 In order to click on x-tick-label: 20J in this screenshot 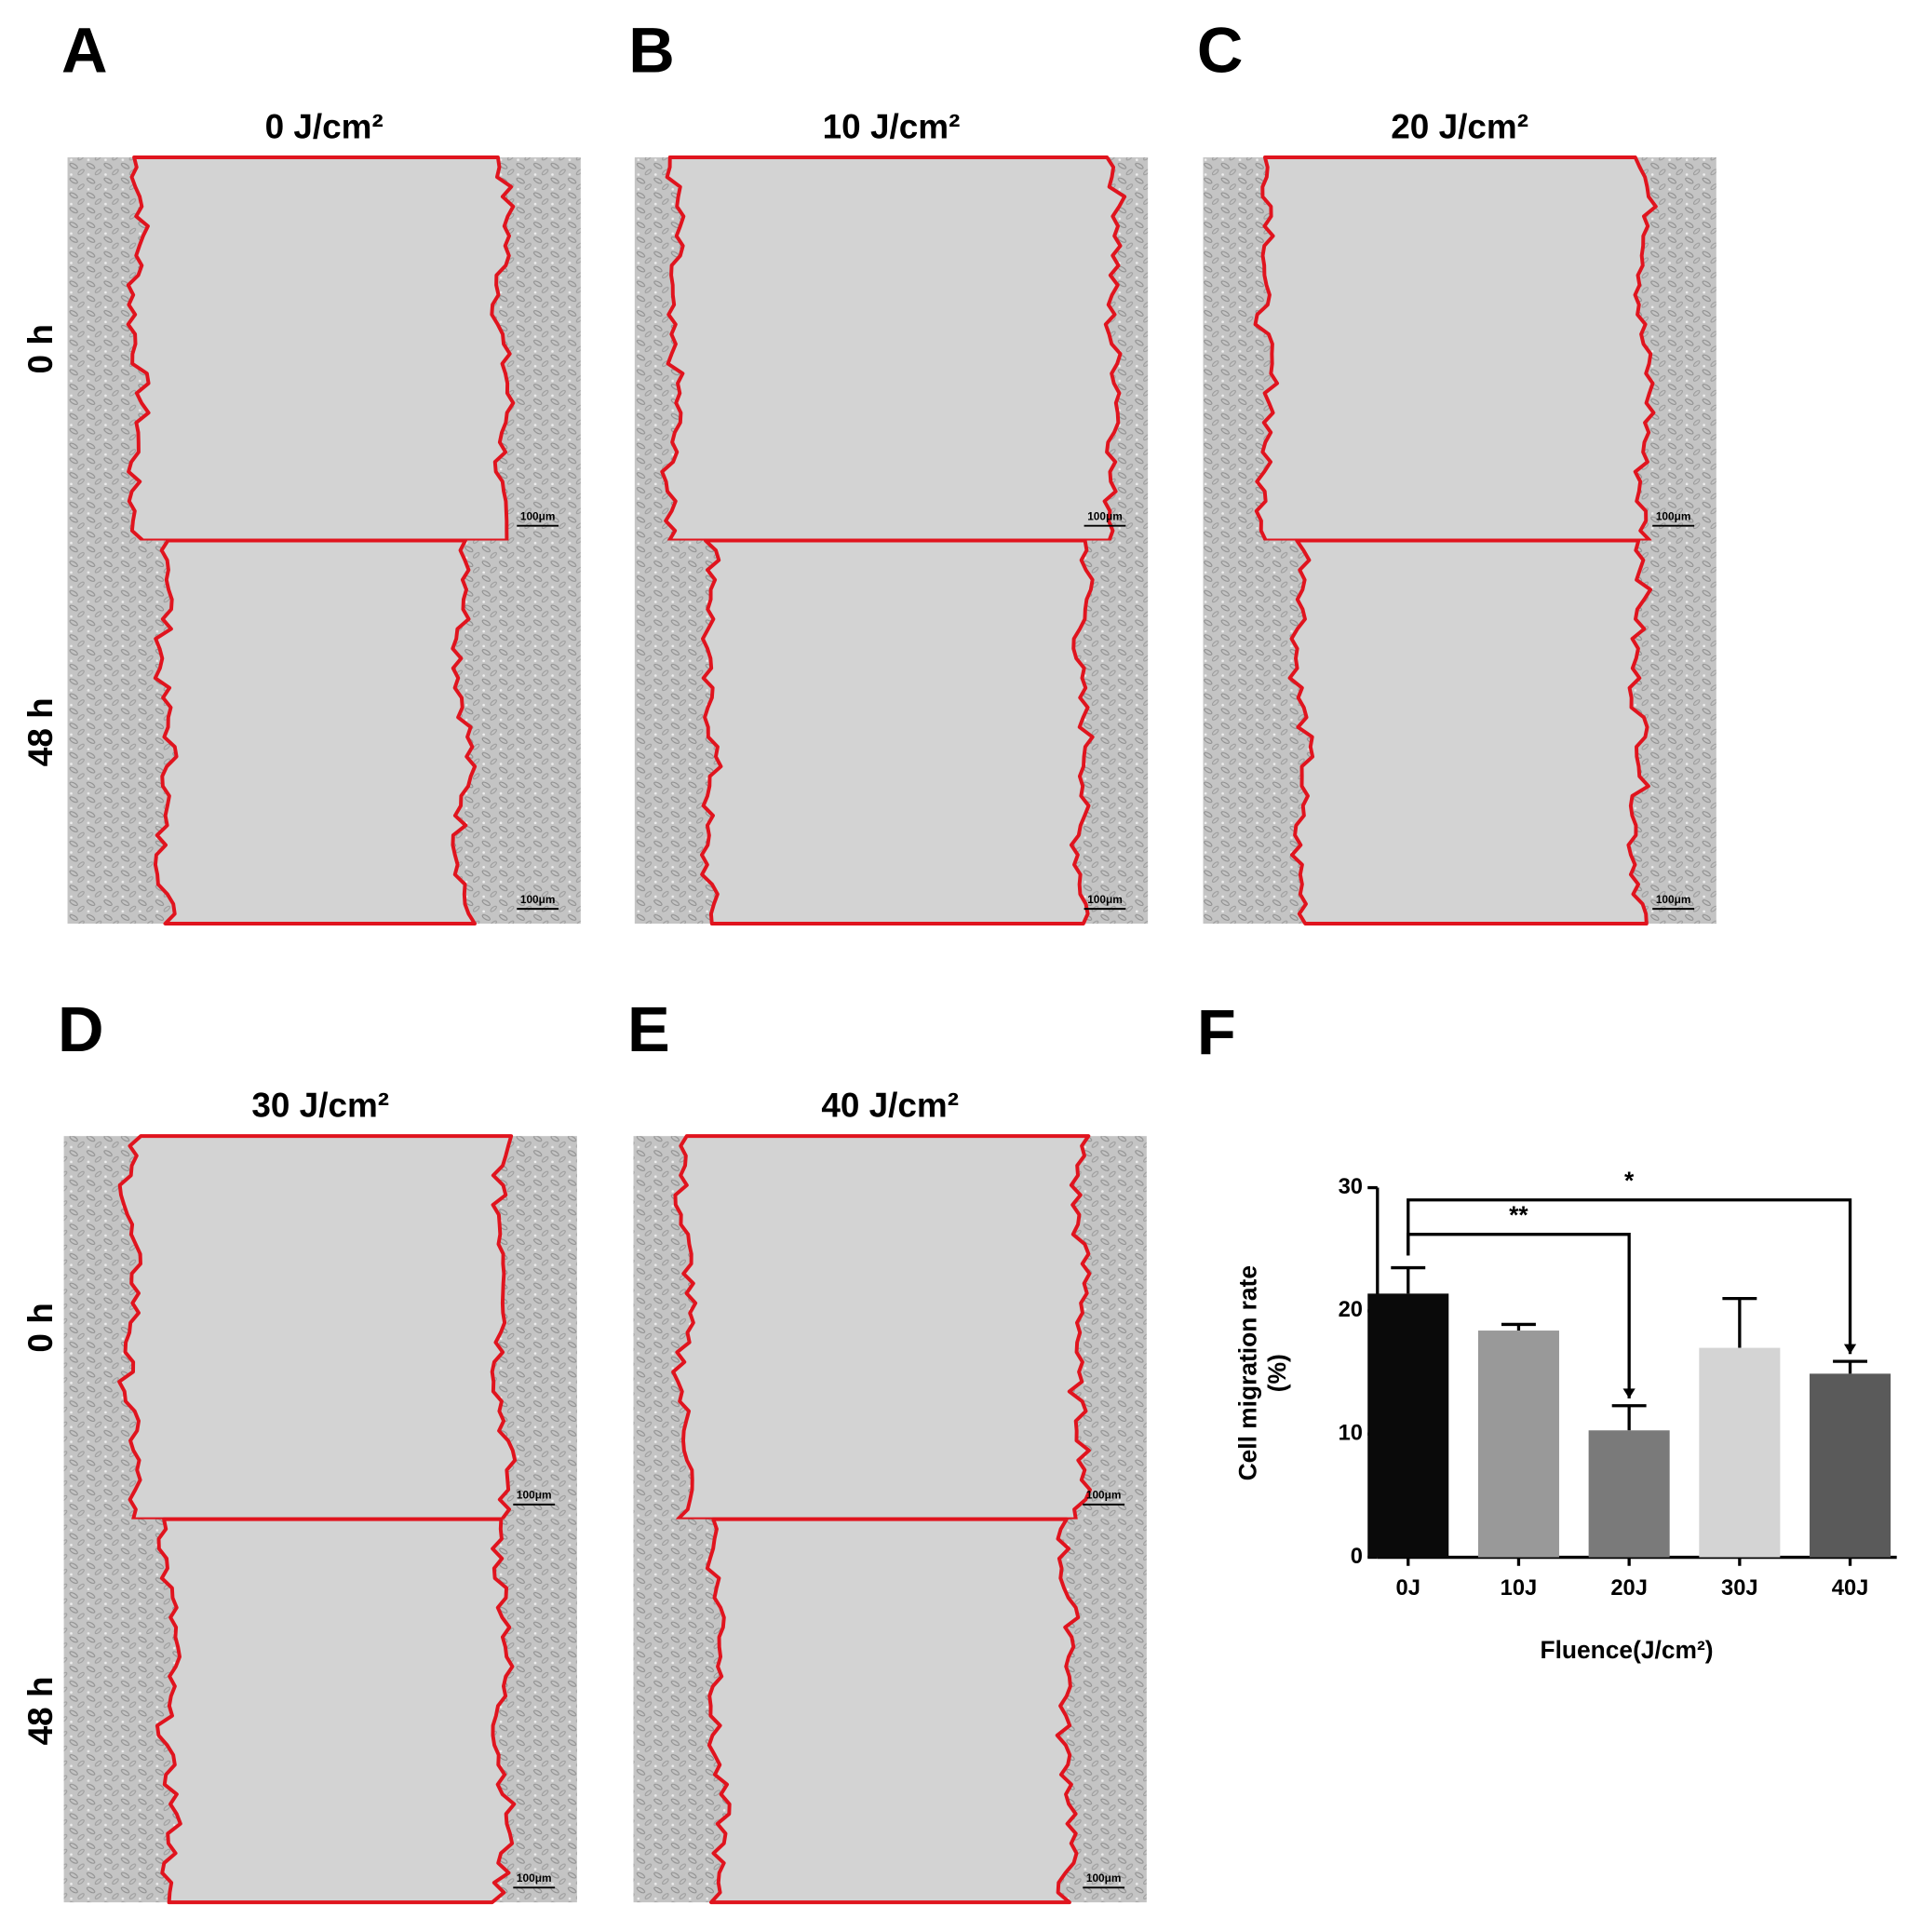, I will do `click(1629, 1588)`.